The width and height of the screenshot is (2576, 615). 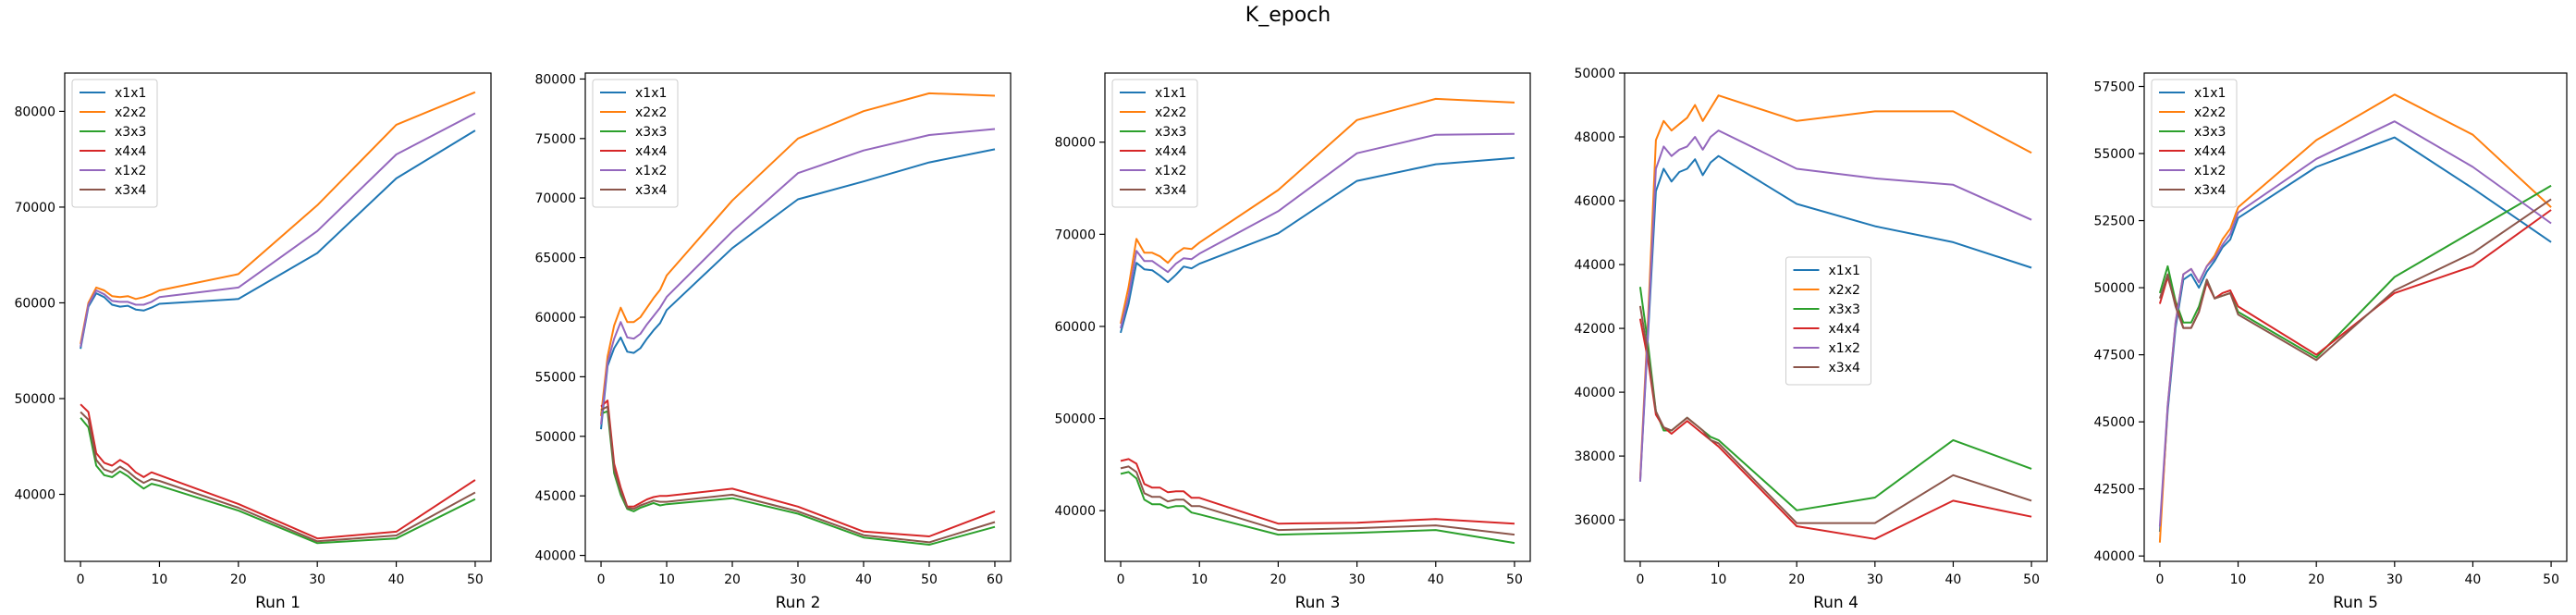 What do you see at coordinates (1594, 456) in the screenshot?
I see `y-tick-label: 38000` at bounding box center [1594, 456].